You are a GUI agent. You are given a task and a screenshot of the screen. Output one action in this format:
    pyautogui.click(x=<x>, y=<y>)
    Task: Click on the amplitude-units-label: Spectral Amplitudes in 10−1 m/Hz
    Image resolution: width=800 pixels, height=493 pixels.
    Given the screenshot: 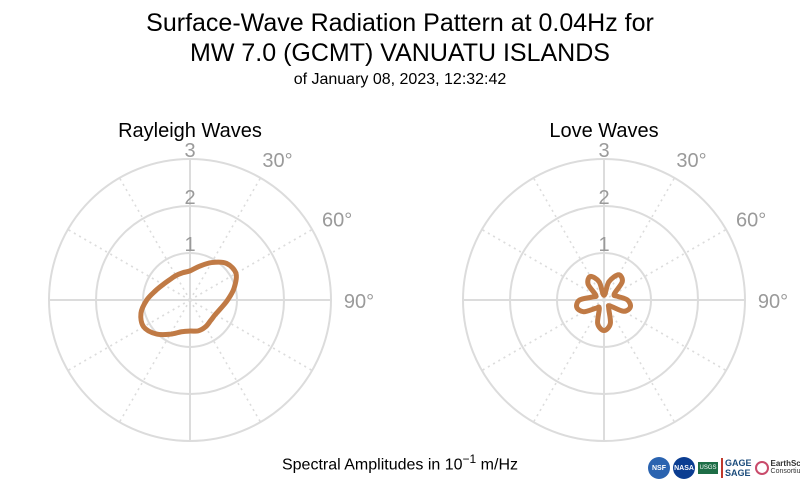 What is the action you would take?
    pyautogui.click(x=400, y=463)
    